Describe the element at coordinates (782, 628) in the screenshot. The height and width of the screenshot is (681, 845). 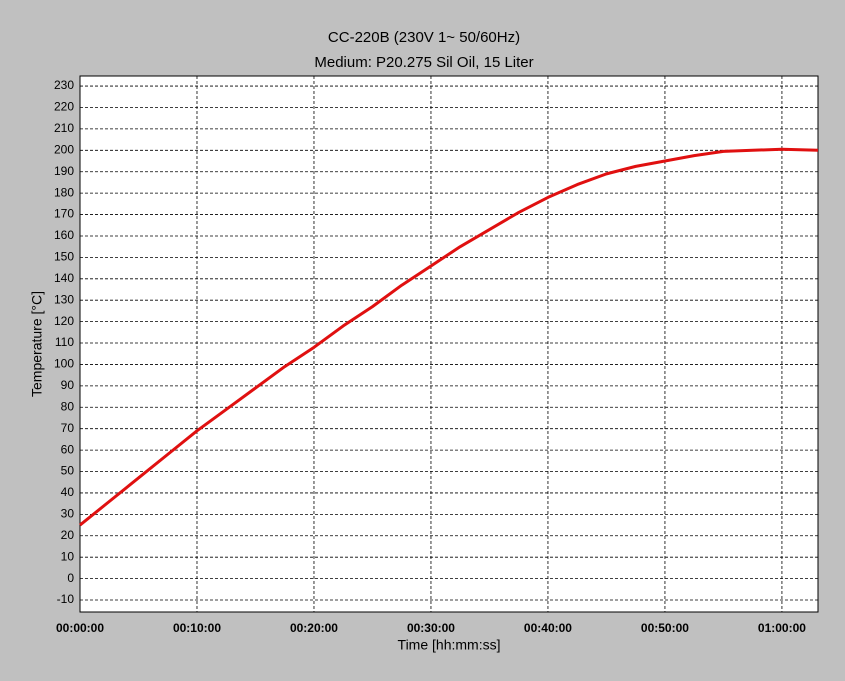
I see `x-tick-label: 01:00:00` at that location.